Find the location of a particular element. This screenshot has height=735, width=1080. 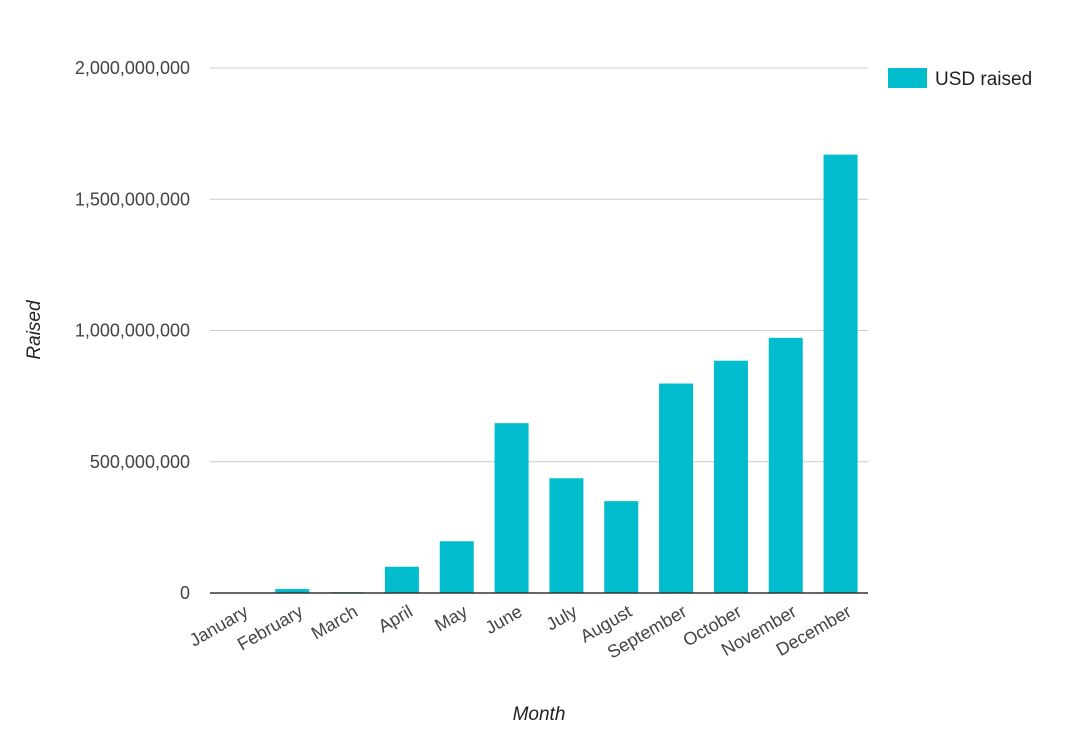

x-tick-label: July is located at coordinates (562, 617).